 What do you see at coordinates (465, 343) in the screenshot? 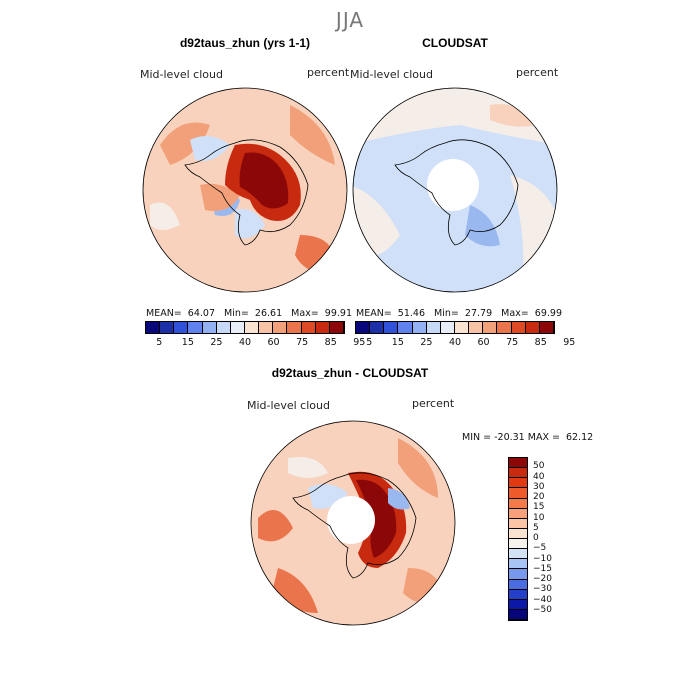
I see `colorbar-right-ticks: 5 15 25 40 60 75 85 95` at bounding box center [465, 343].